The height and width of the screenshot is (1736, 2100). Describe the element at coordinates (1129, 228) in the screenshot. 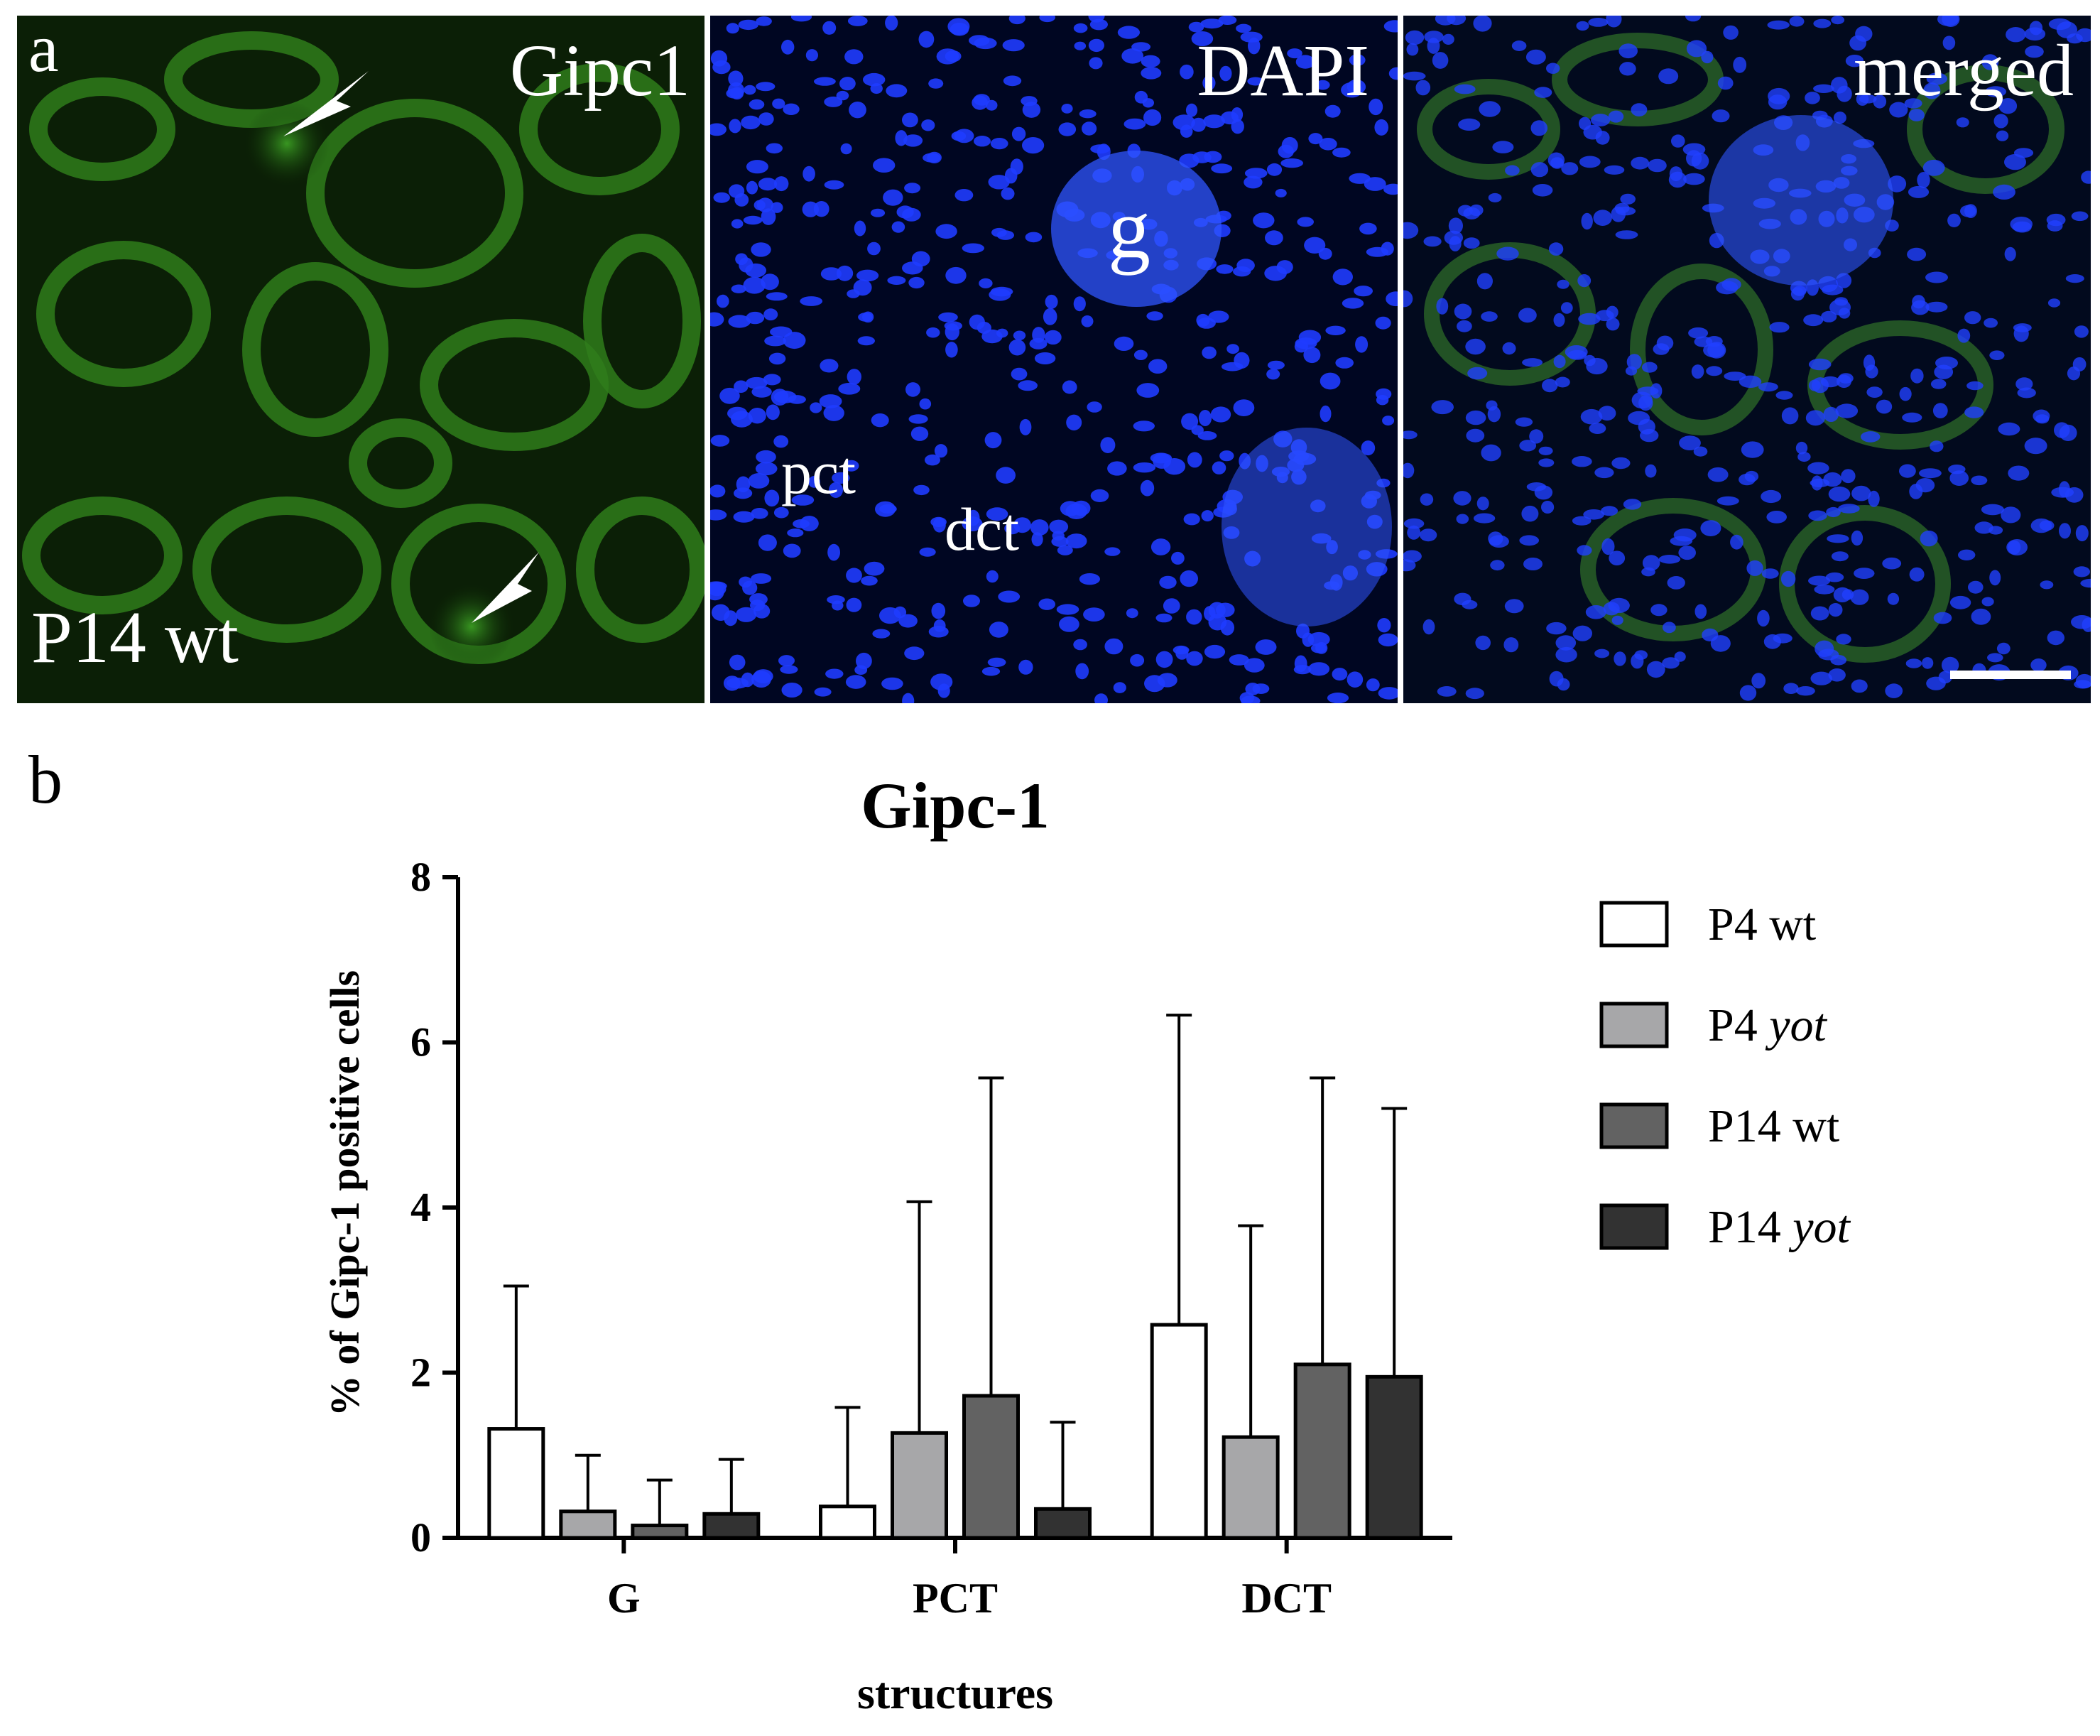

I see `annotation-g: g` at that location.